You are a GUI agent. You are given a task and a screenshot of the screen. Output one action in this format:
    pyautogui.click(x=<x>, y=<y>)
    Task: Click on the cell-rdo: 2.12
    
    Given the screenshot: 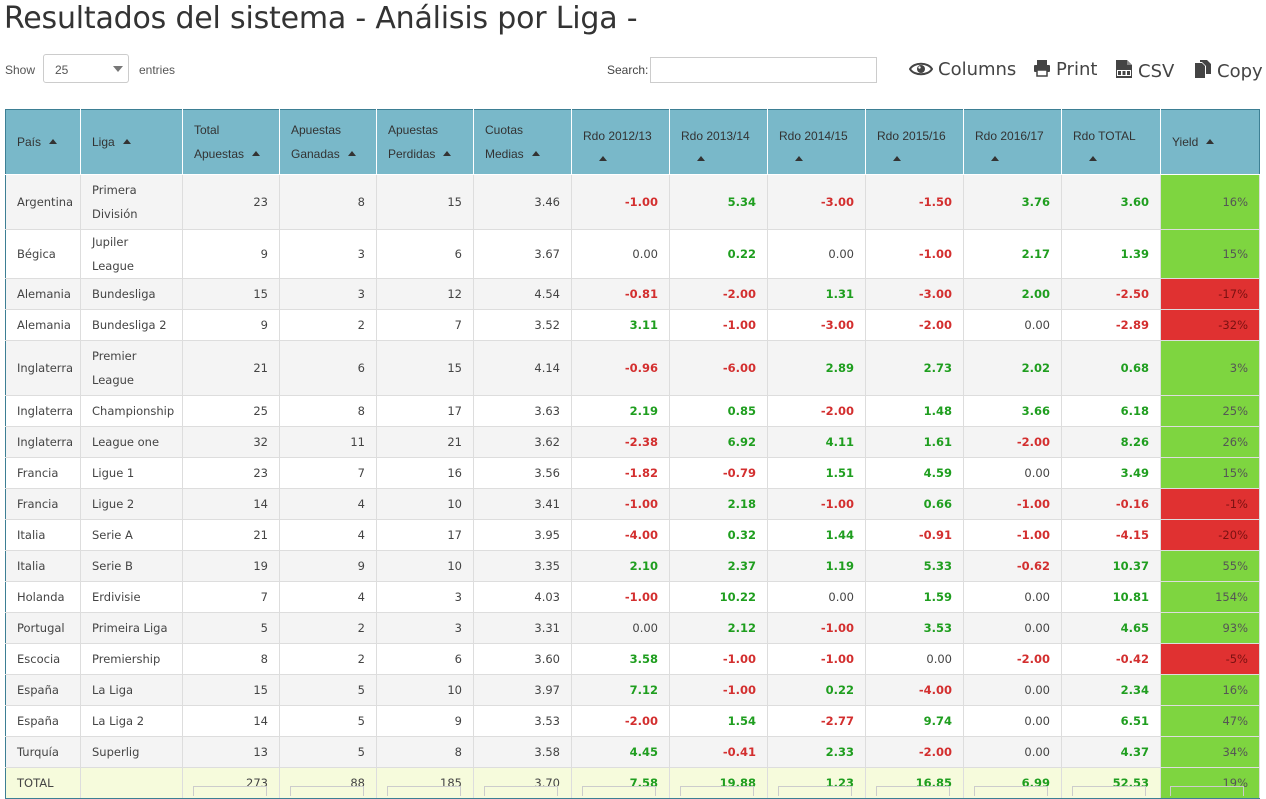 What is the action you would take?
    pyautogui.click(x=718, y=628)
    